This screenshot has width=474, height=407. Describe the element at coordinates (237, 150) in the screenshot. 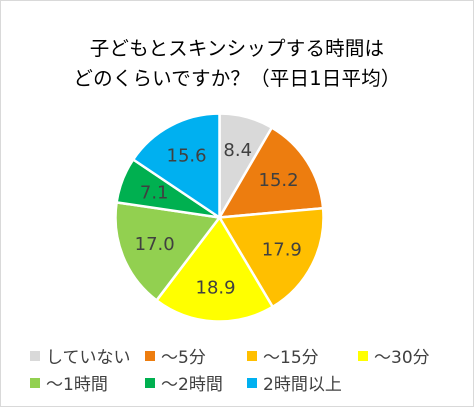

I see `pie-value-label-1: 8.4` at that location.